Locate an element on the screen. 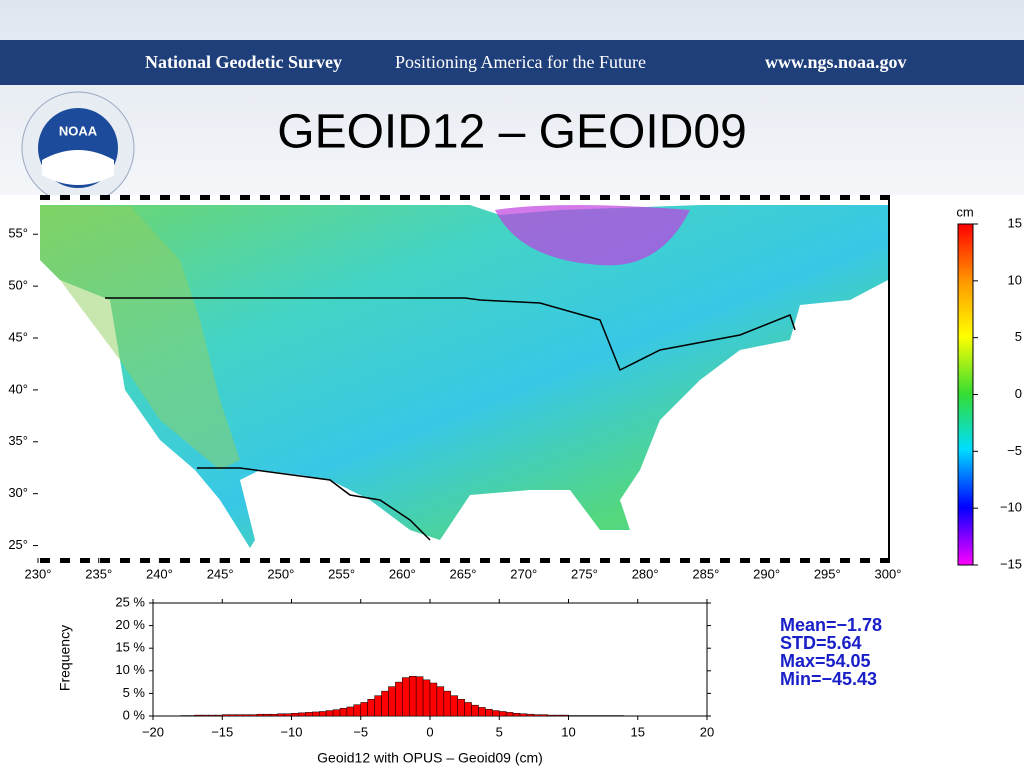  colorbar-tick-label: 15 is located at coordinates (1015, 222).